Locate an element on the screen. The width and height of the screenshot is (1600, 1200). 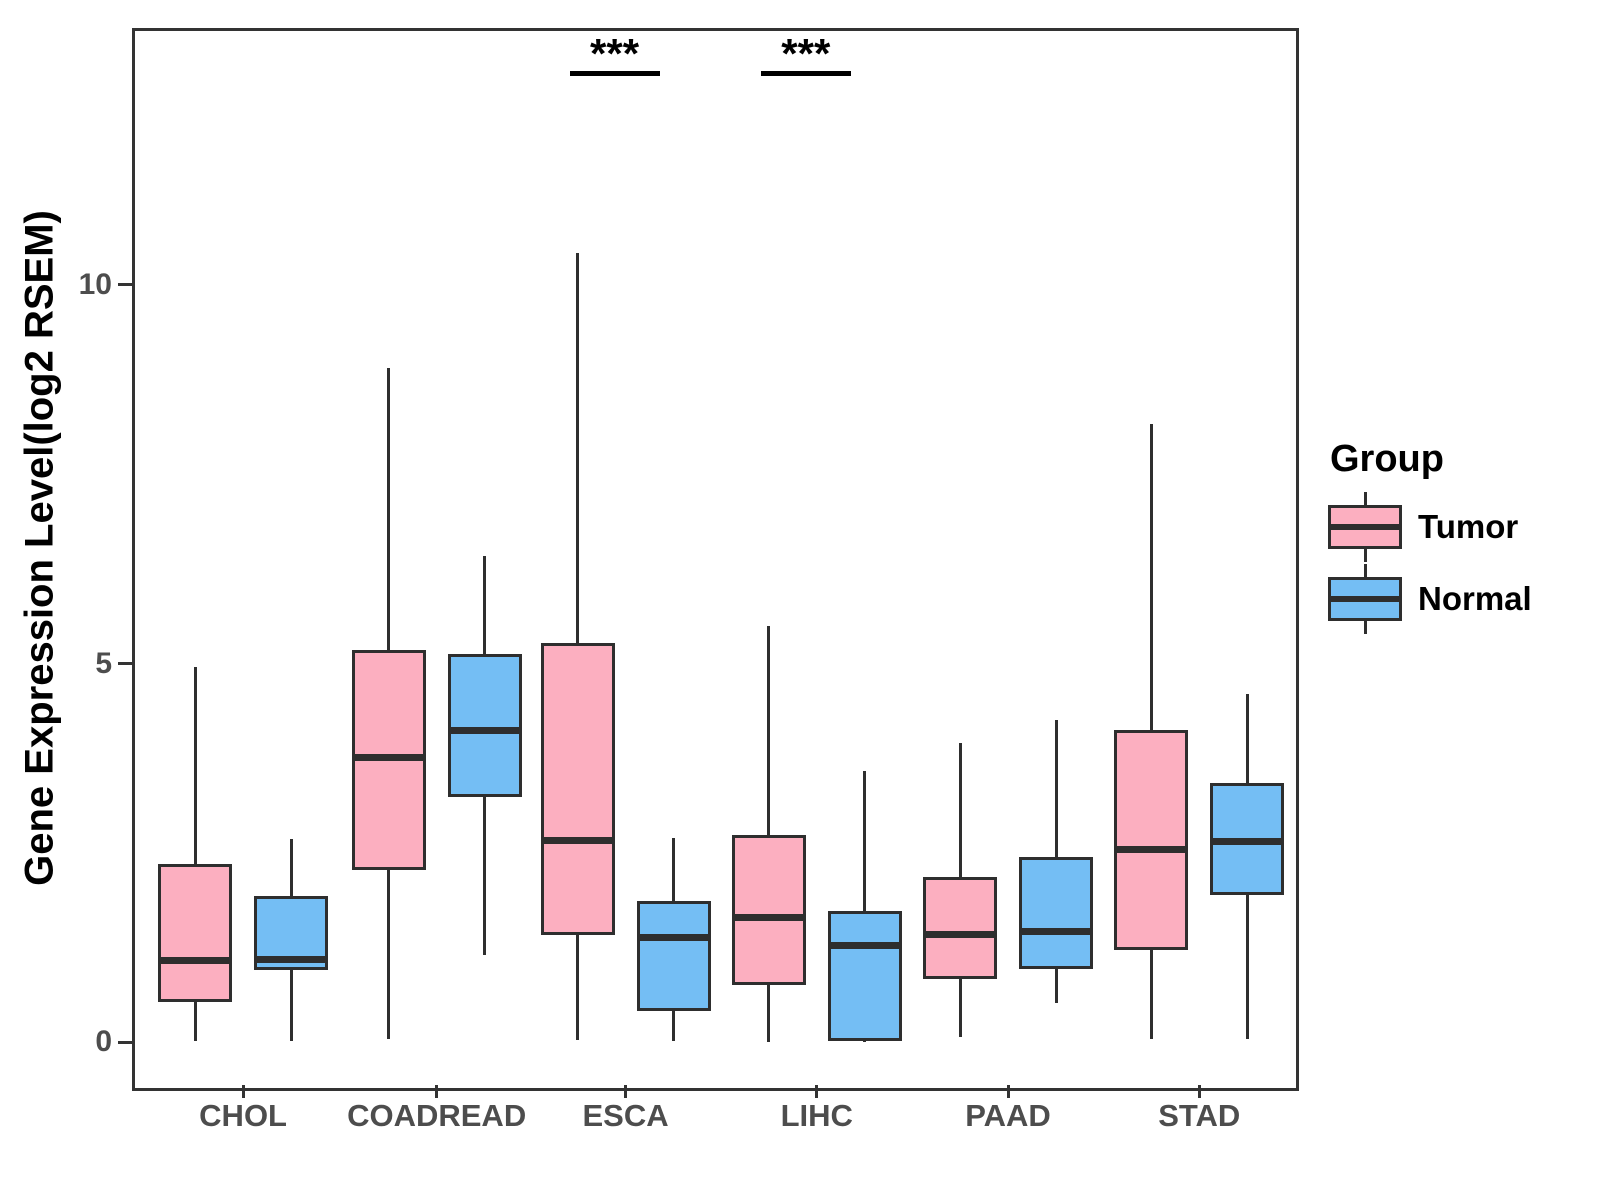
median-tumor-esca is located at coordinates (577, 841).